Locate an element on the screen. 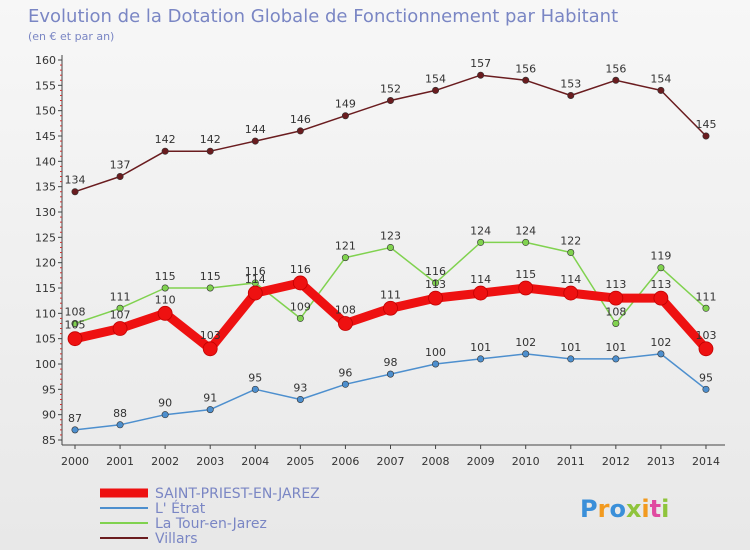  data-label: 142 is located at coordinates (210, 139).